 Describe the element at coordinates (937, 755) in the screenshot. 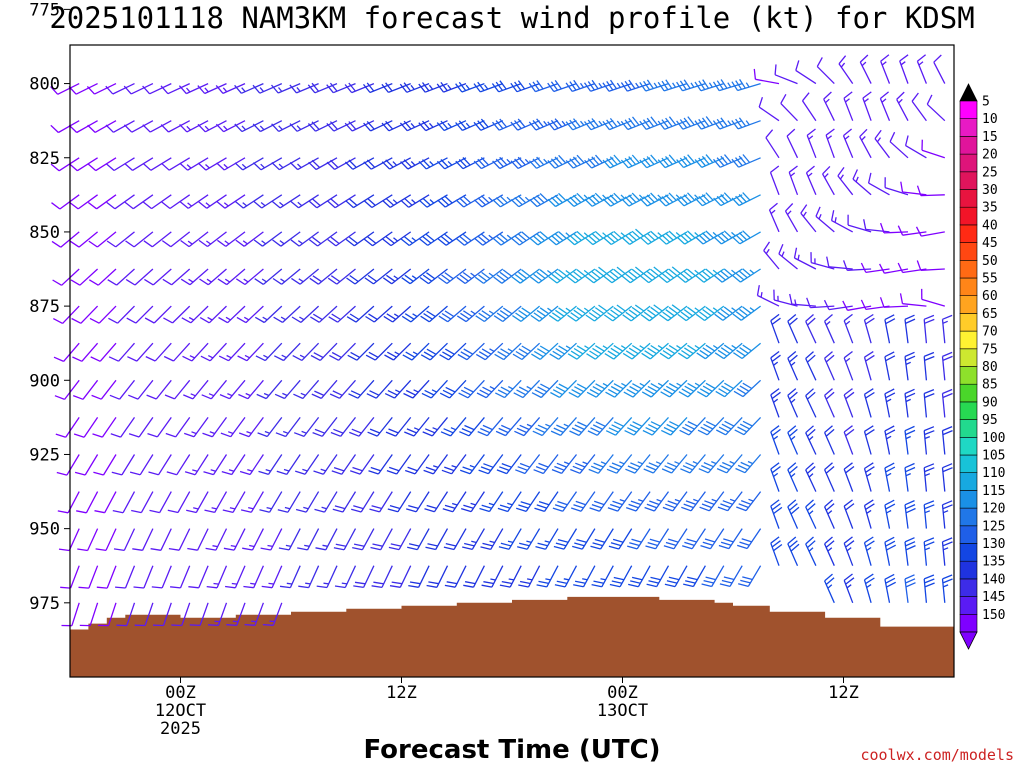

I see `credit-text: coolwx.com/models` at that location.